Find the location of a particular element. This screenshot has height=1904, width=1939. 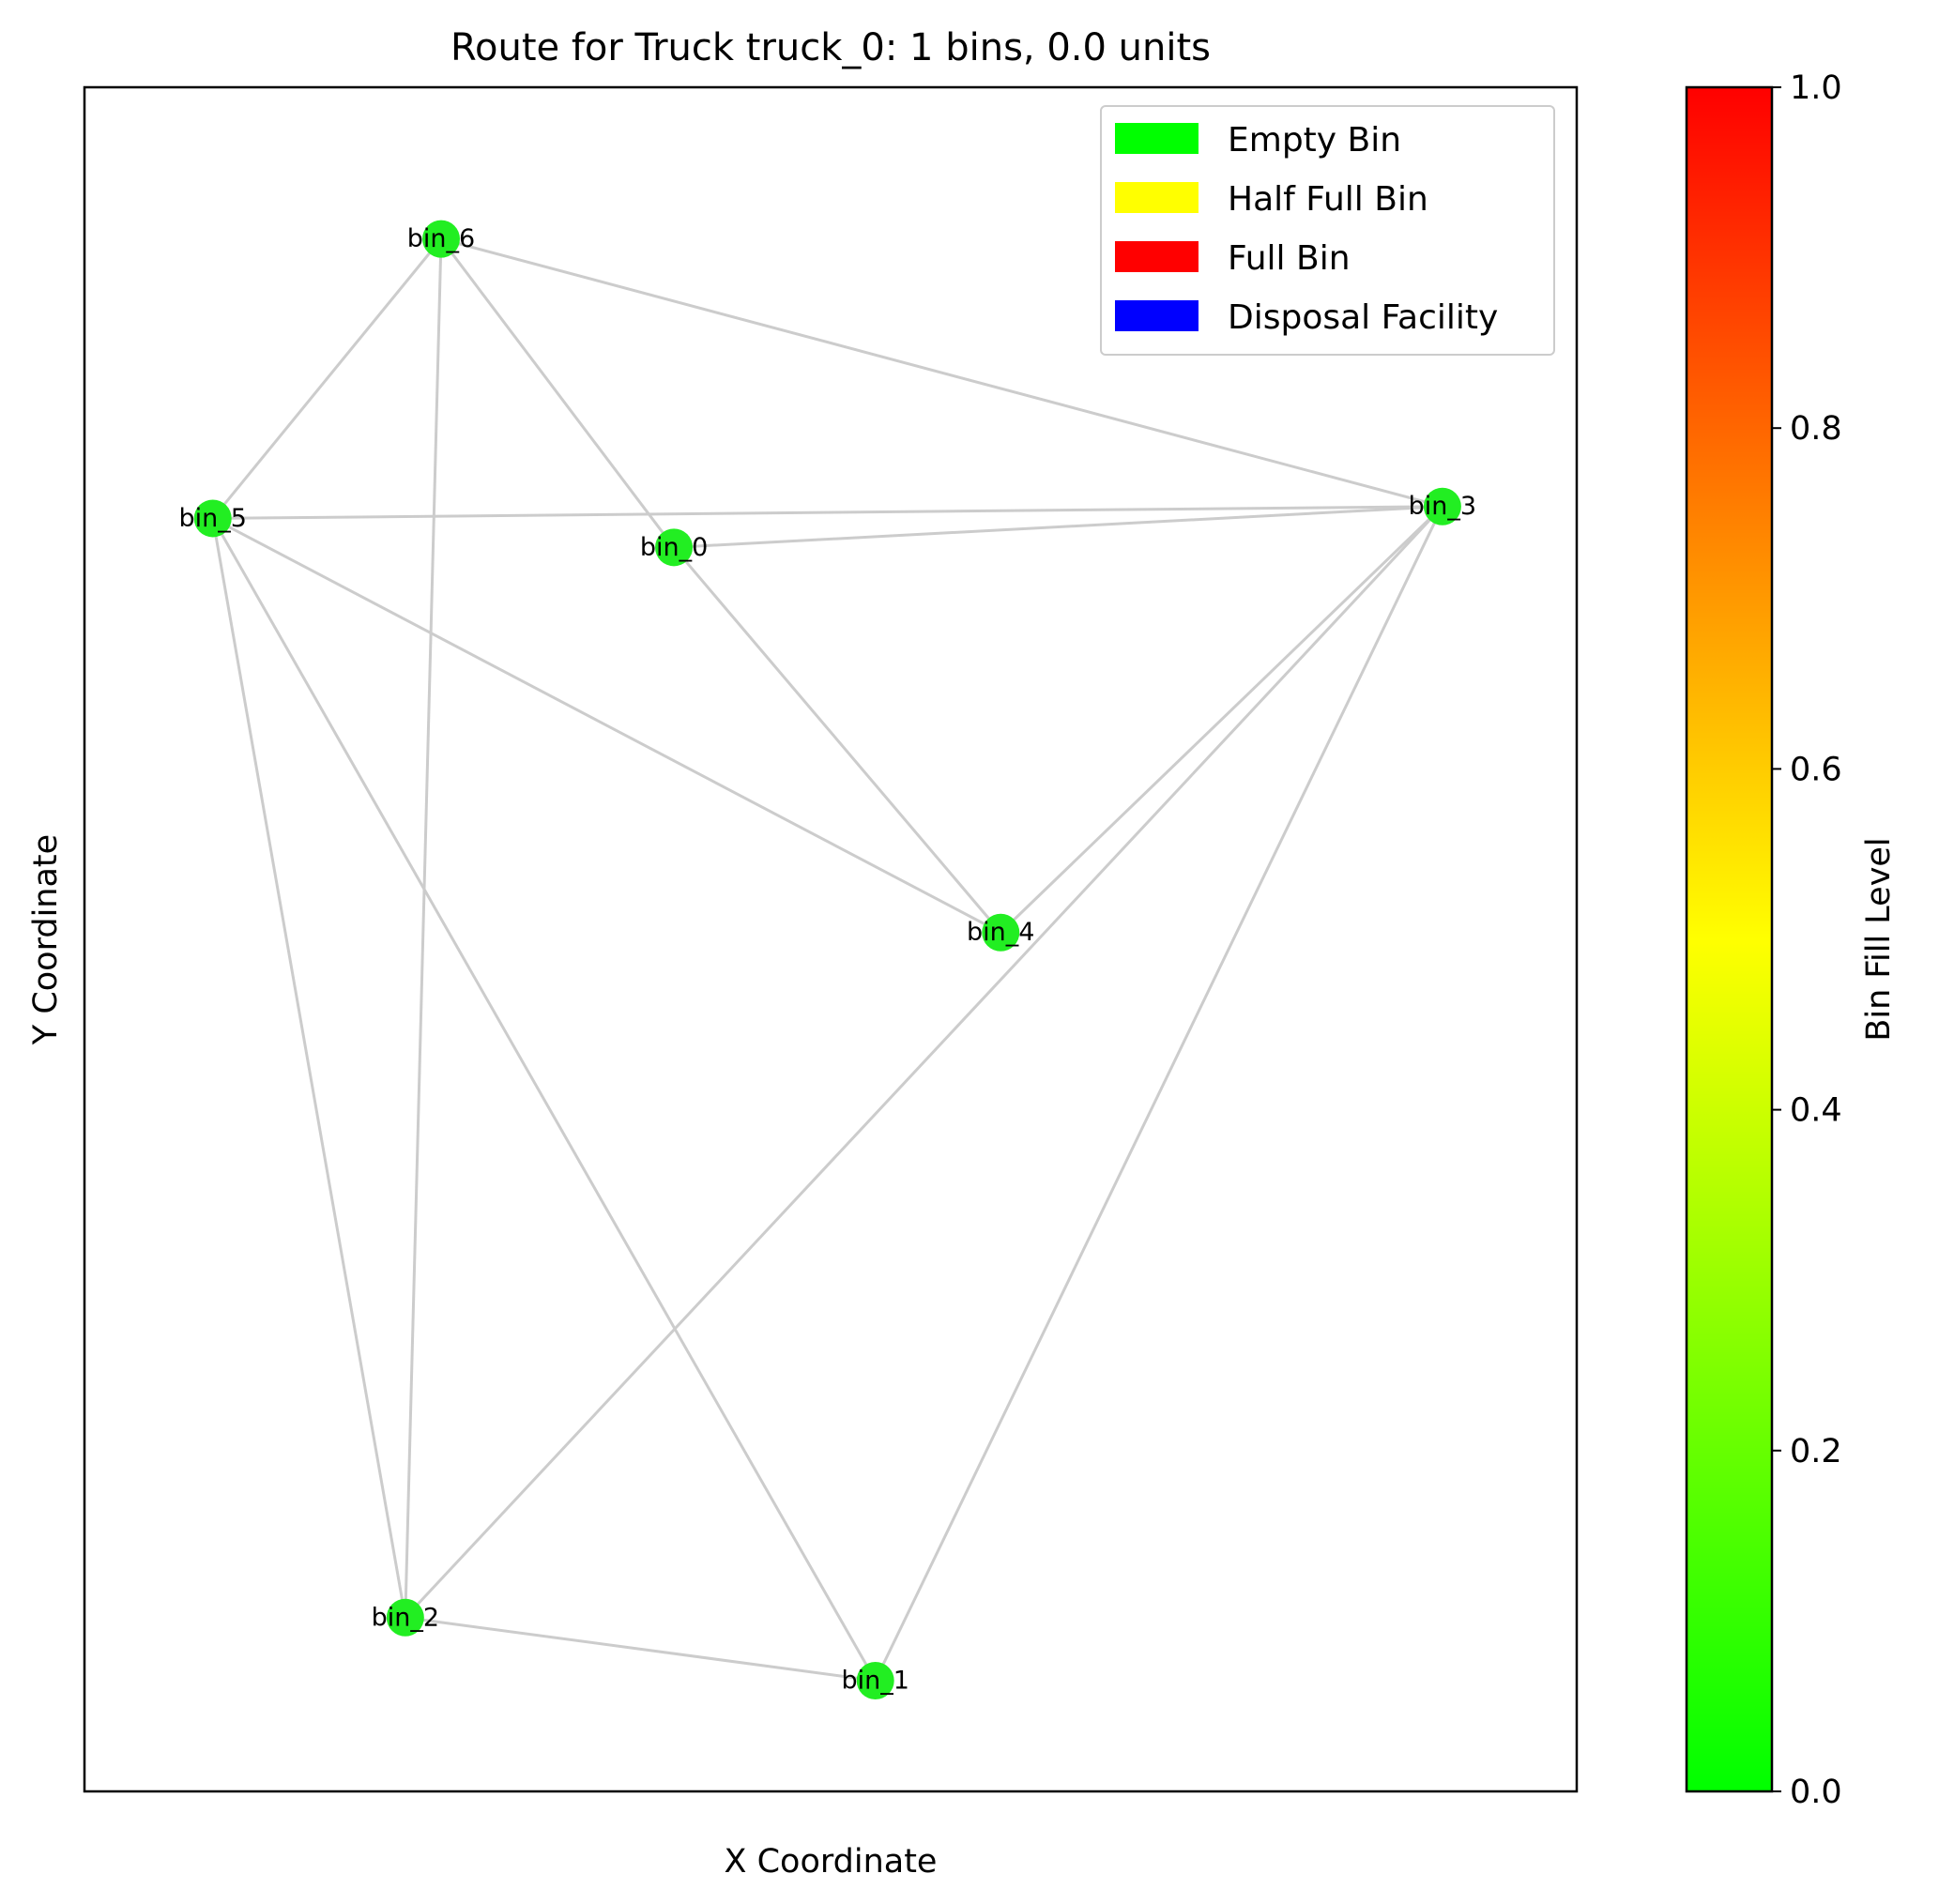

bin-label: bin_2 is located at coordinates (406, 1617).